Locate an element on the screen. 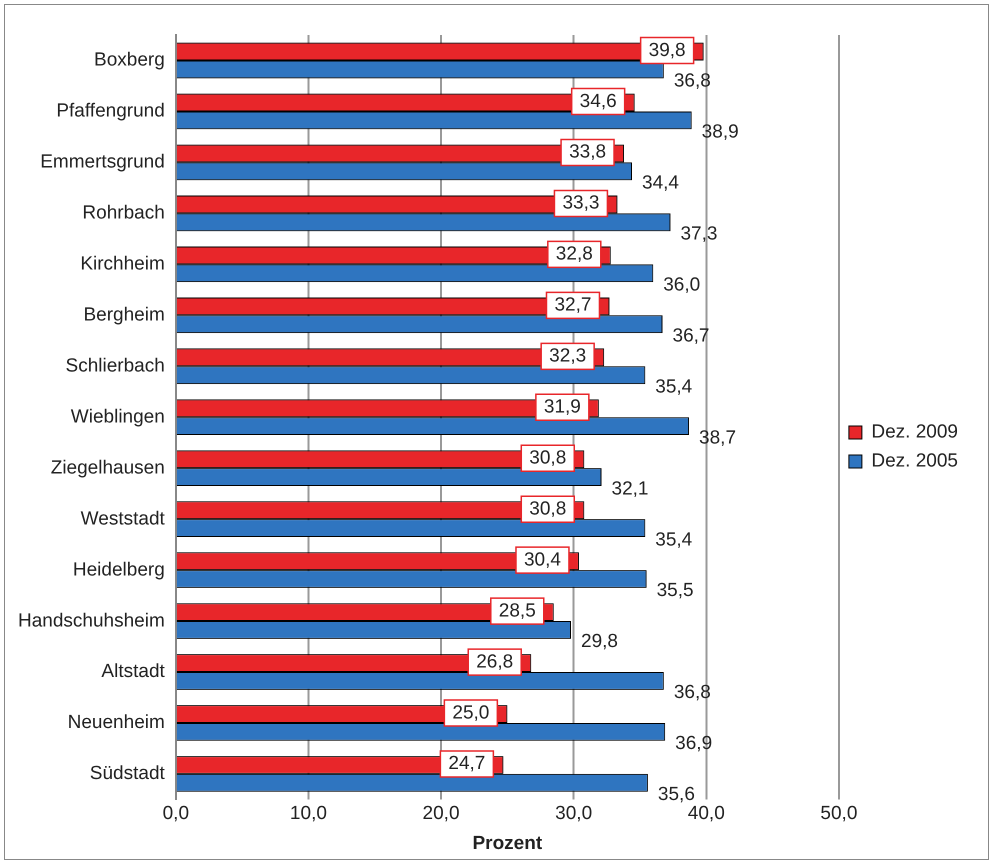  data-label: 38,9 is located at coordinates (720, 132).